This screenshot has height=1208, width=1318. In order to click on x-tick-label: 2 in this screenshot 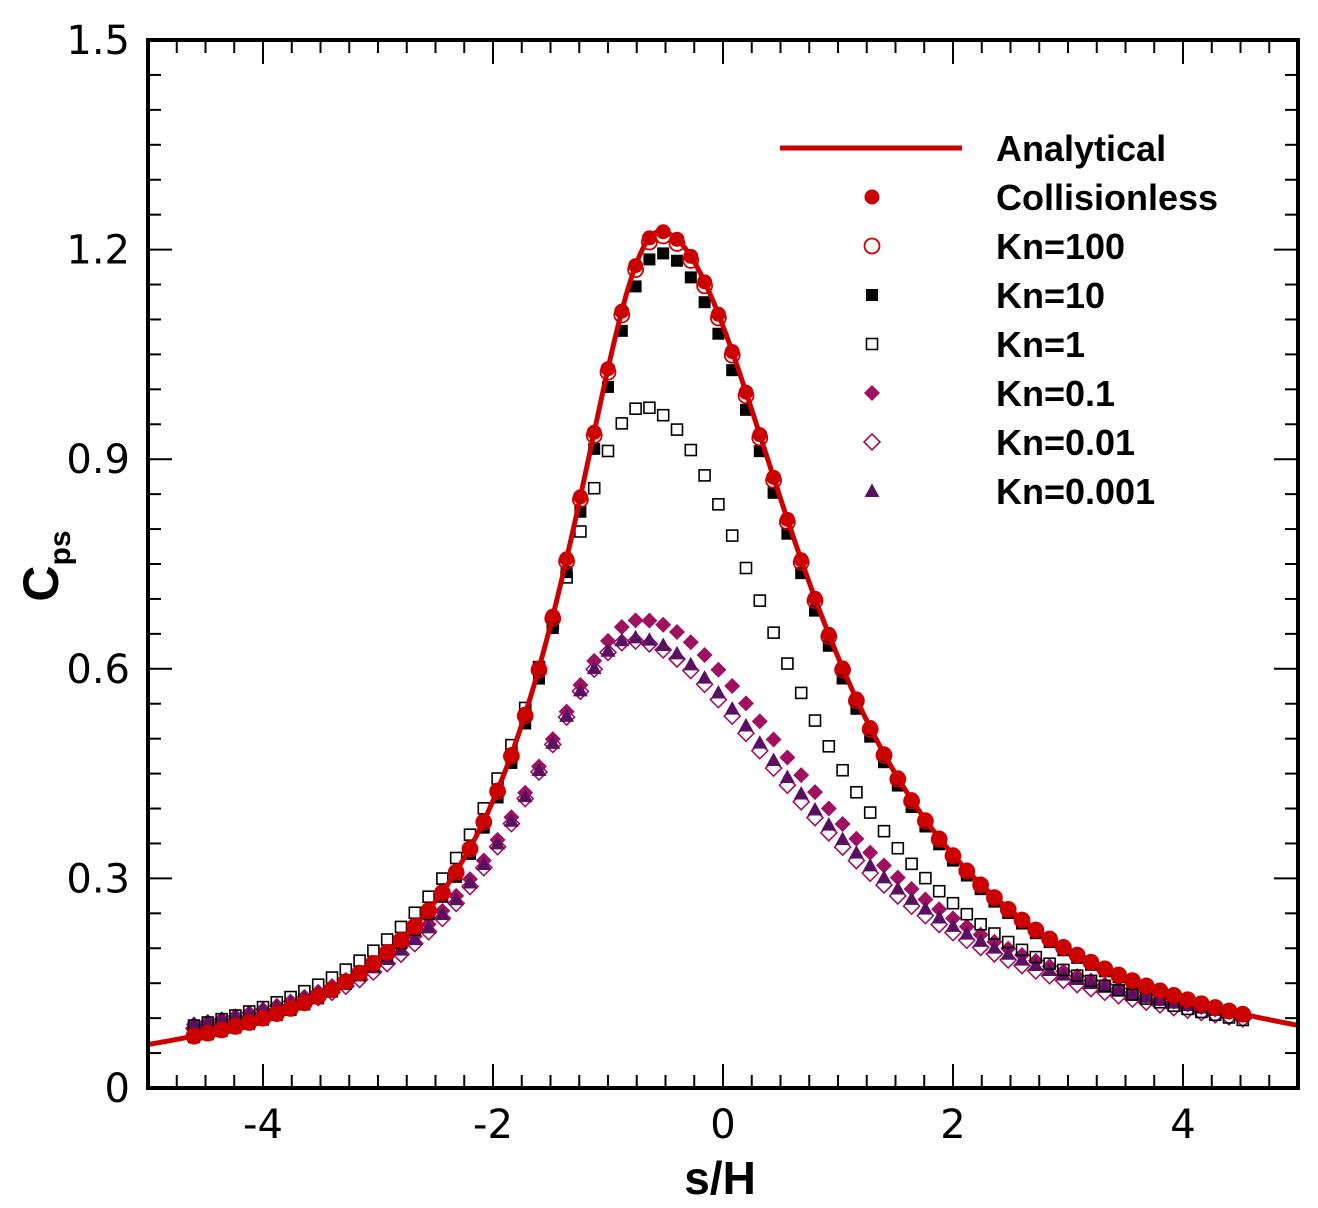, I will do `click(952, 1125)`.